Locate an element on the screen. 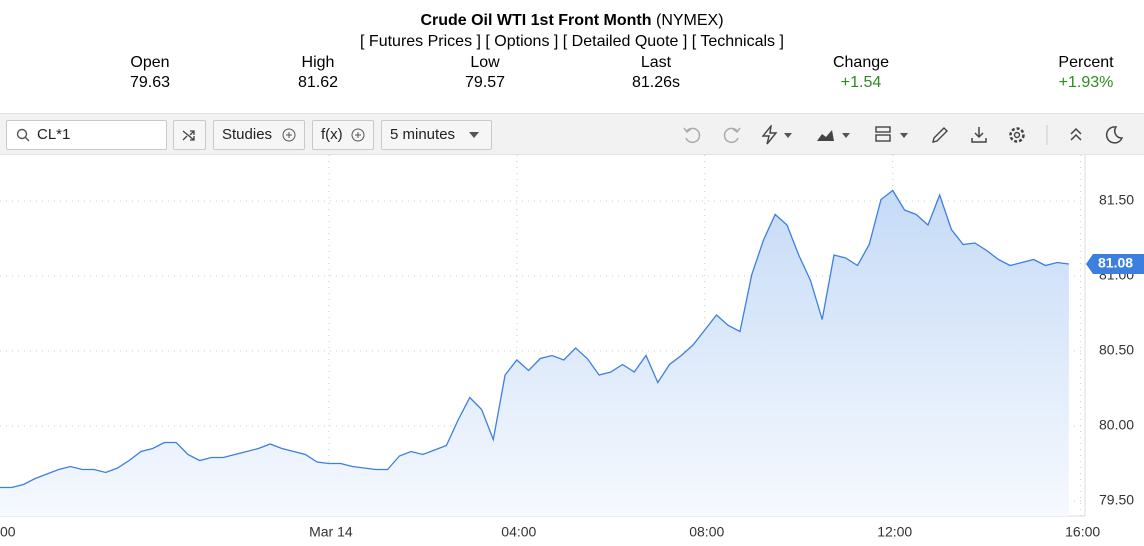 Image resolution: width=1144 pixels, height=546 pixels. button-label: Studies is located at coordinates (247, 134).